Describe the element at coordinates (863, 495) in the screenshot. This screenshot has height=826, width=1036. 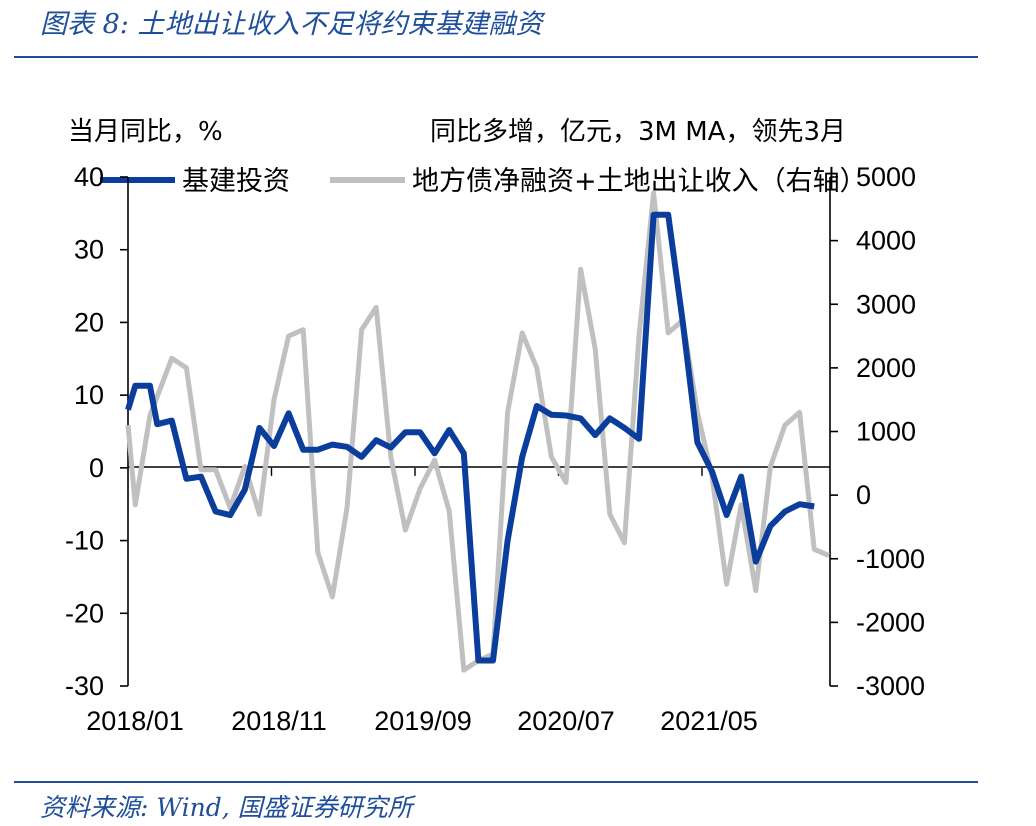
I see `right-tick-label: 0` at that location.